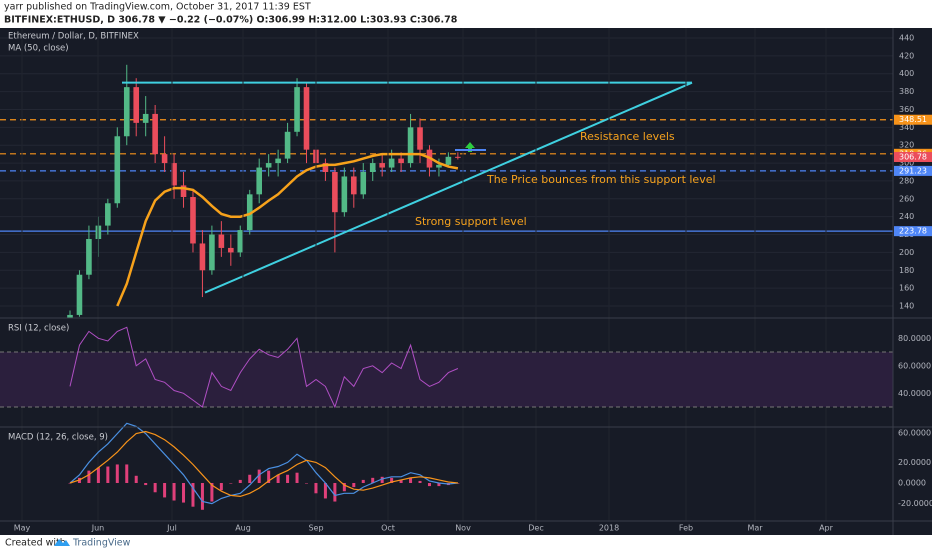 Image resolution: width=932 pixels, height=550 pixels. I want to click on arrow-icon, so click(470, 147).